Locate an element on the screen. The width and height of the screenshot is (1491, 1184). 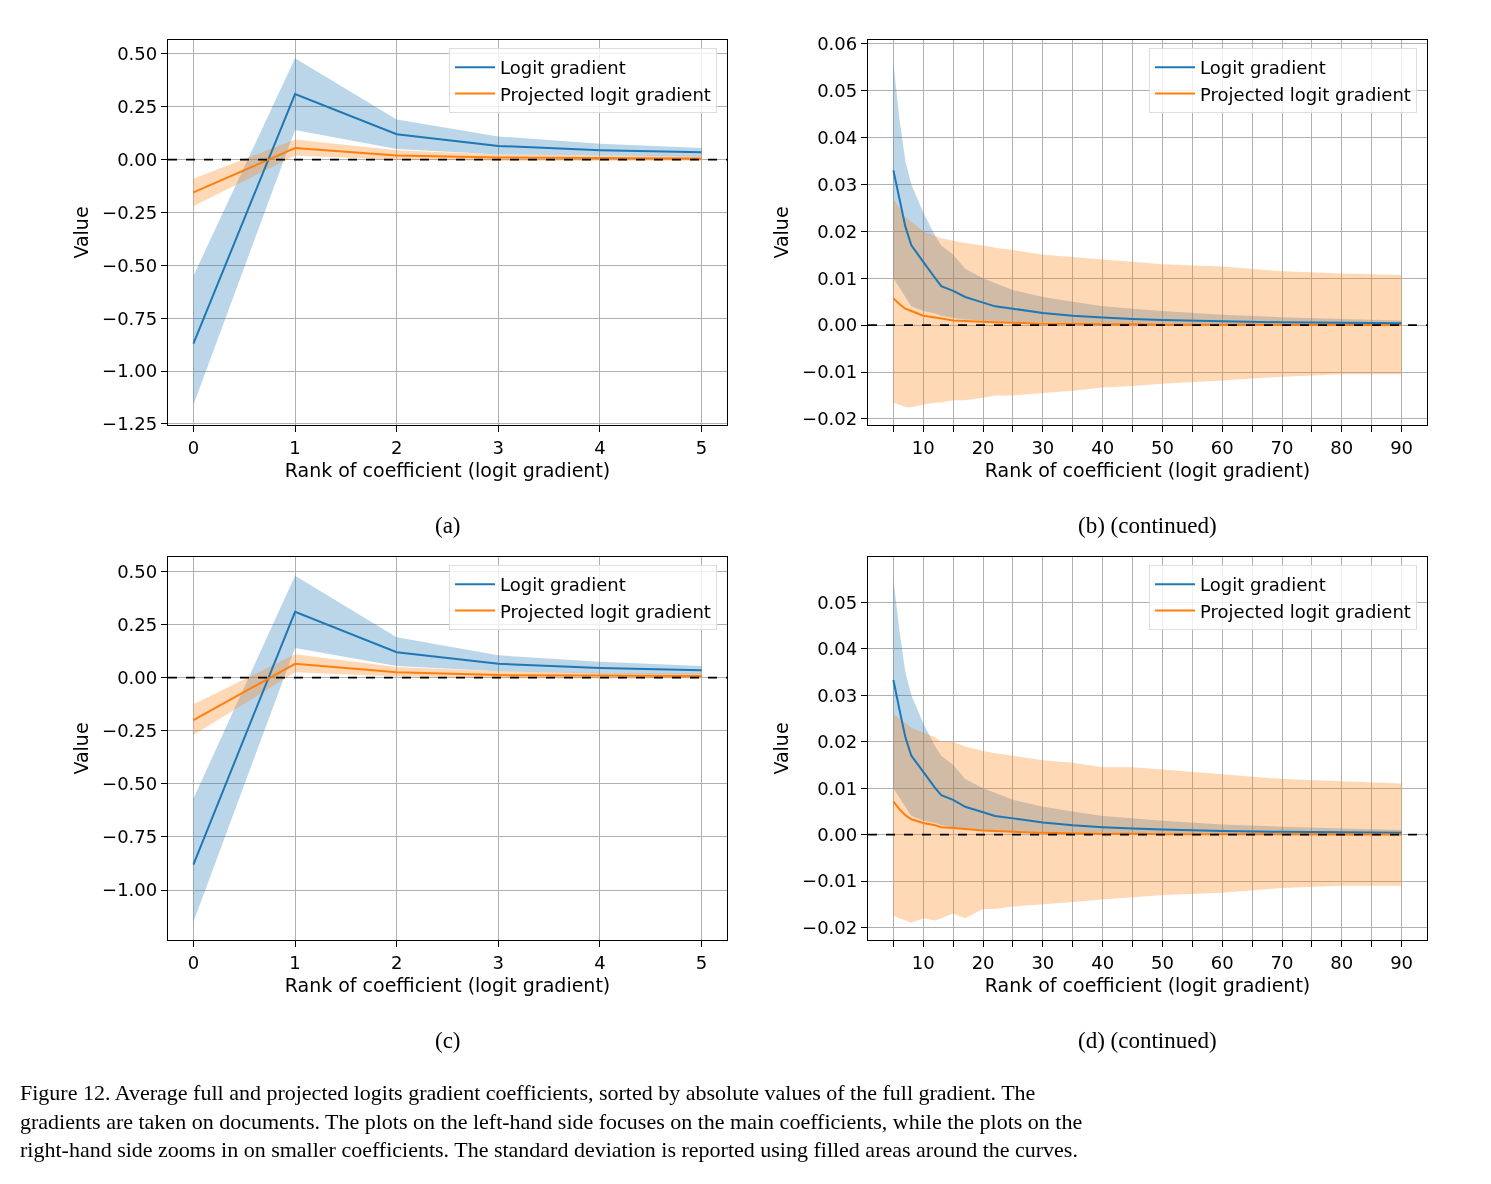
y-tick-label: 0.06 is located at coordinates (837, 44).